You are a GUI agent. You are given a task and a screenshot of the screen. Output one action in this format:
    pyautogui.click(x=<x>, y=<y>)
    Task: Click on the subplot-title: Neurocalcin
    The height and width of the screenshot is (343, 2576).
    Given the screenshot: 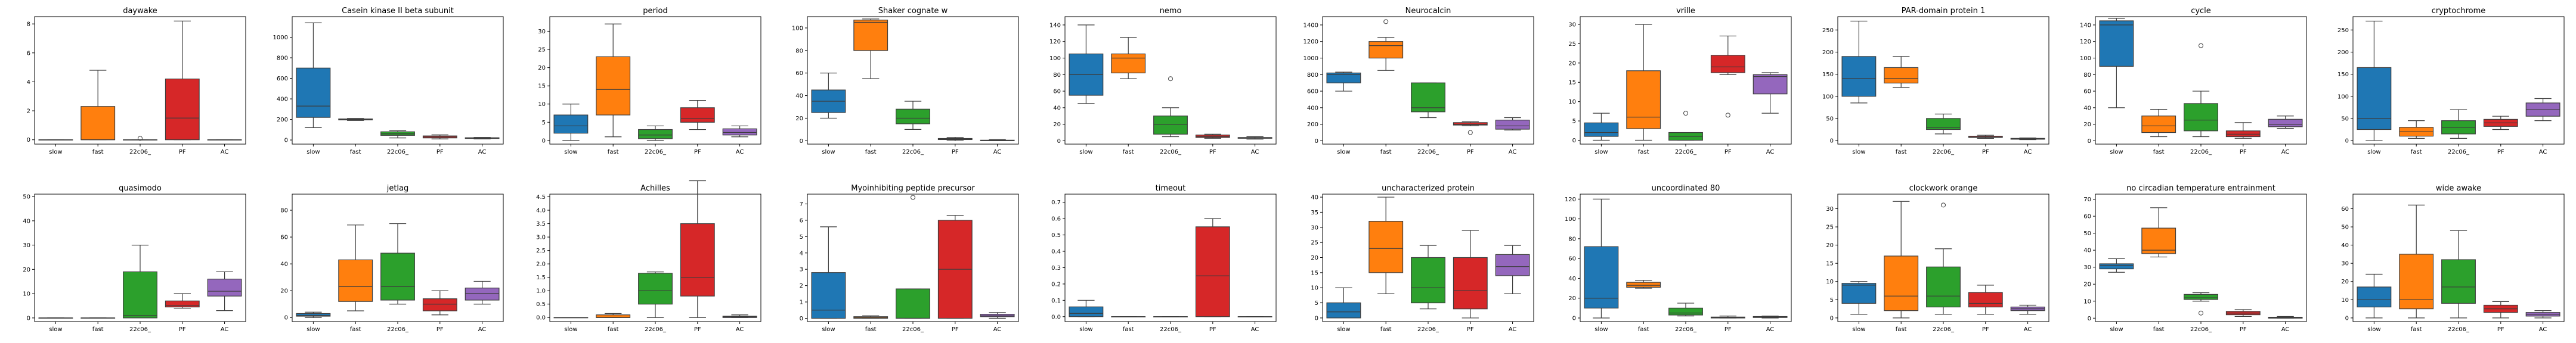 What is the action you would take?
    pyautogui.click(x=1428, y=11)
    